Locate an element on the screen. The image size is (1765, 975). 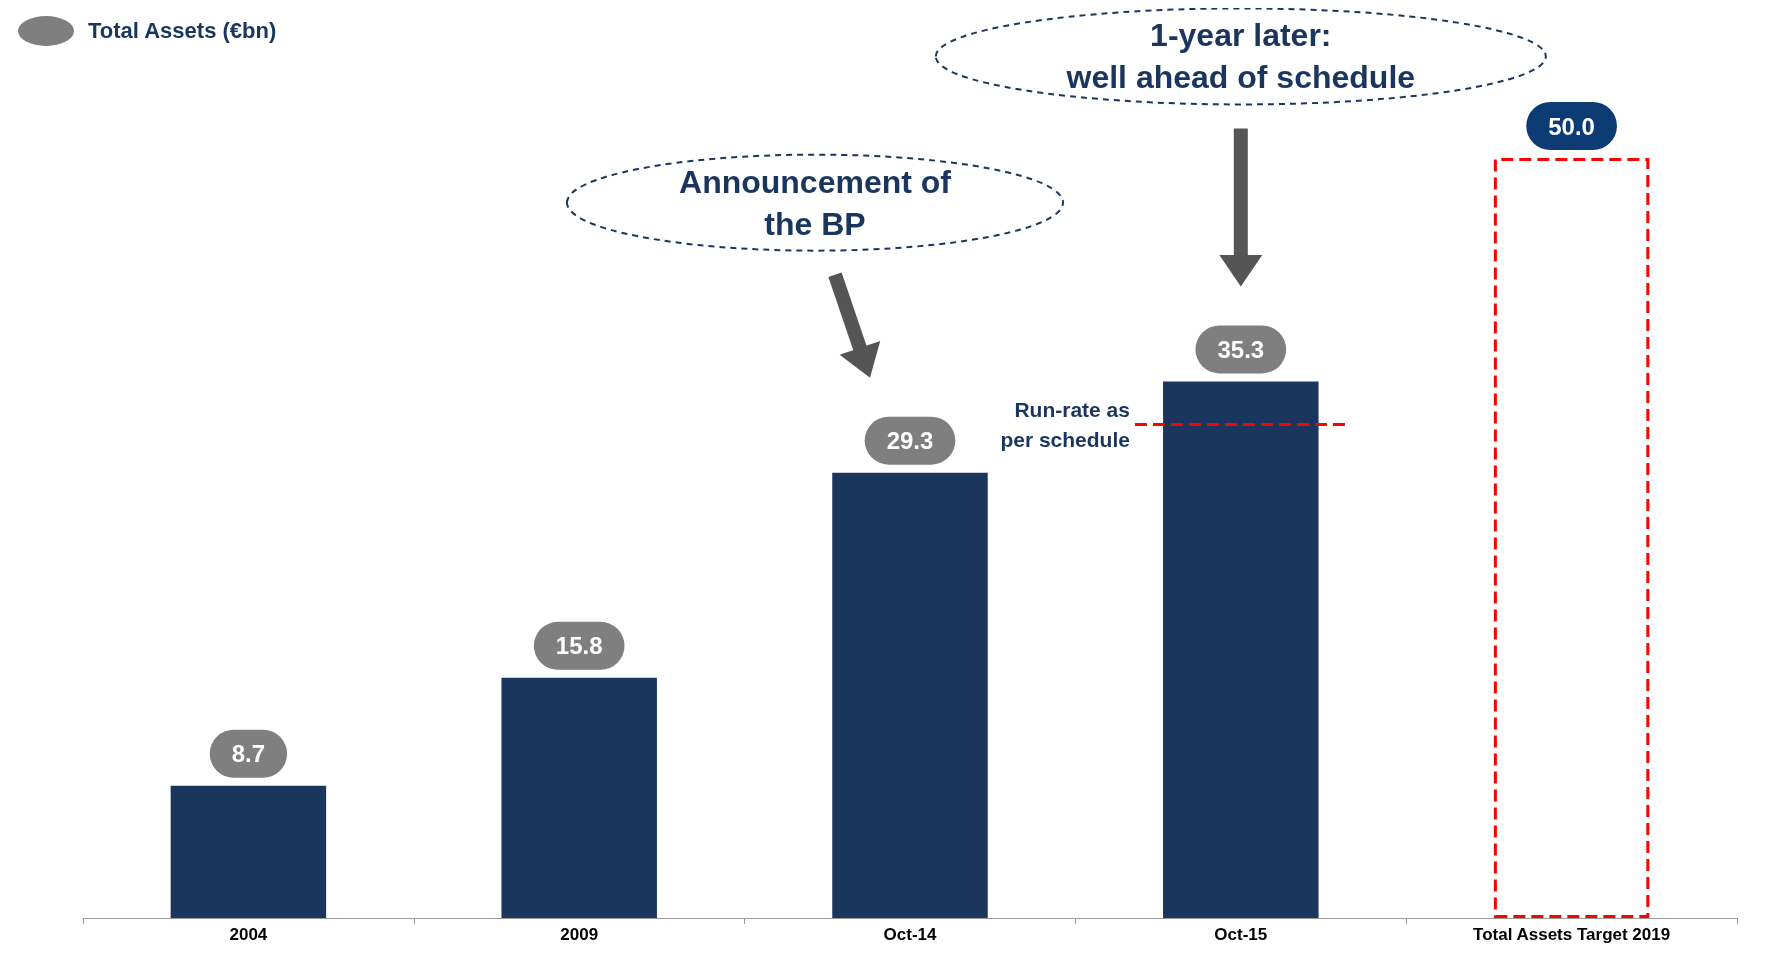
data-label: 29.3 is located at coordinates (910, 441).